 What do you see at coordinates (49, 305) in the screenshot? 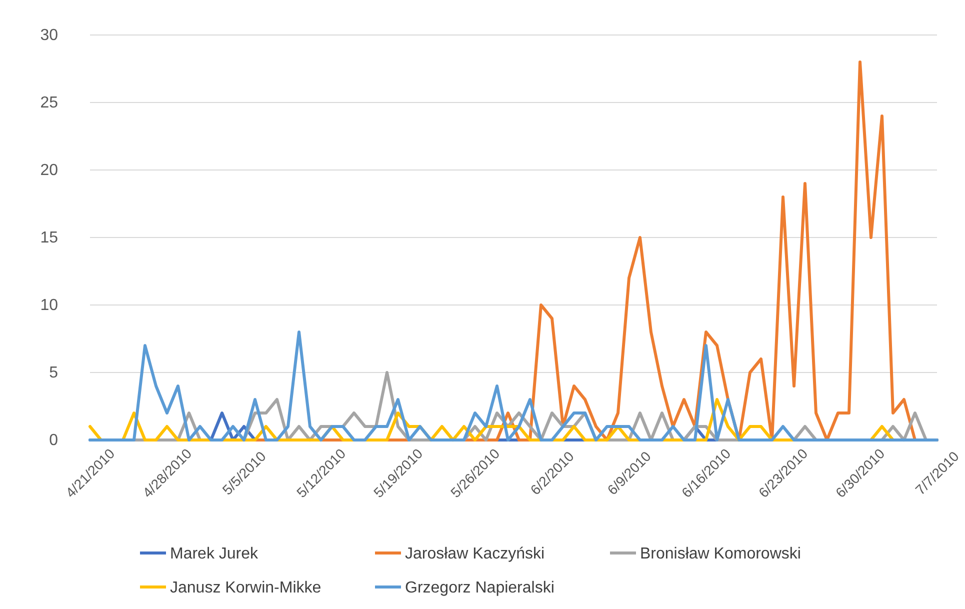
I see `y-tick-label: 10` at bounding box center [49, 305].